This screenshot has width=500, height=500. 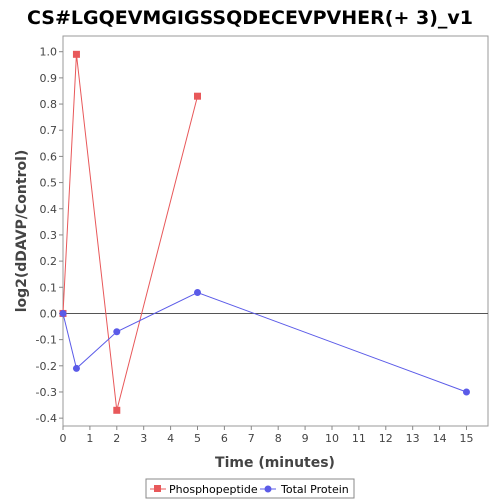 I want to click on legend-swatch-square, so click(x=157, y=488).